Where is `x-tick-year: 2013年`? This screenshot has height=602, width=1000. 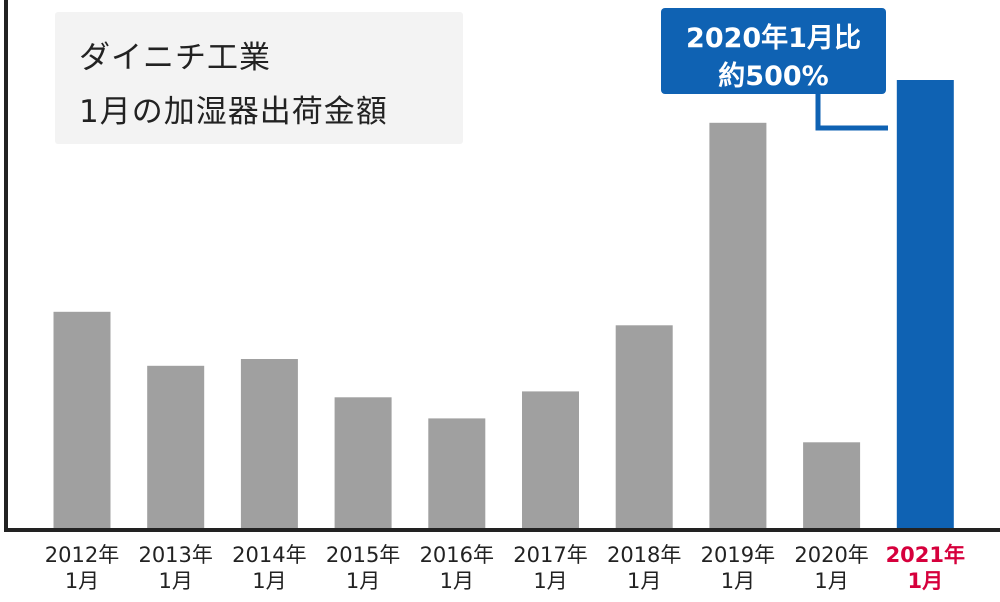
x-tick-year: 2013年 is located at coordinates (175, 555).